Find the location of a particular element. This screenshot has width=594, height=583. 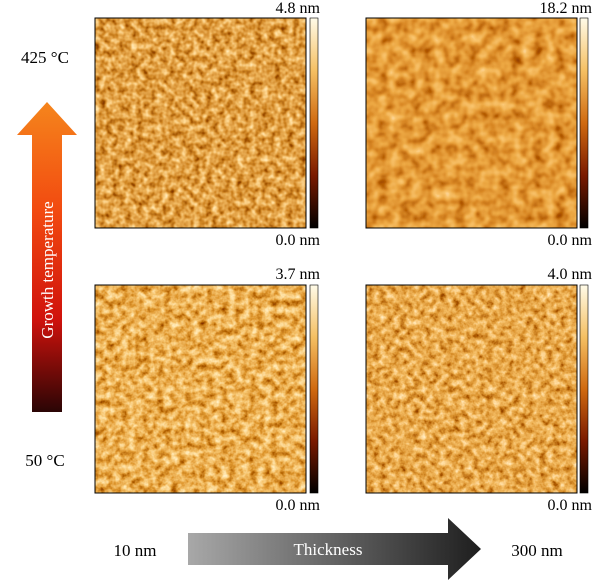

temperature-high: 425 °C is located at coordinates (45, 57).